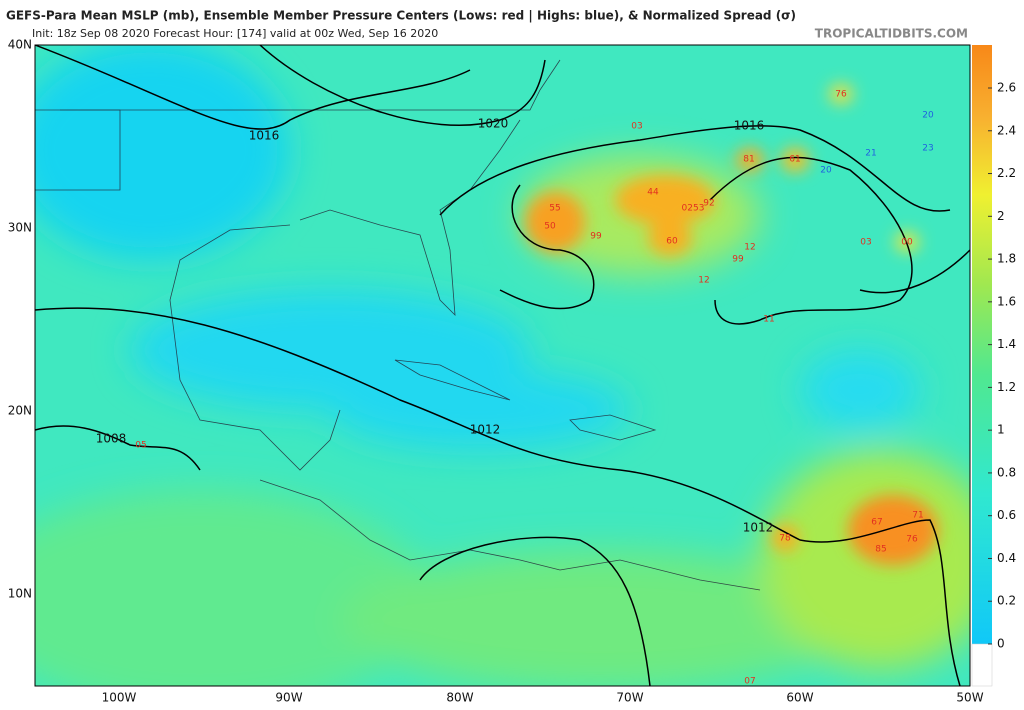  Describe the element at coordinates (1006, 472) in the screenshot. I see `colorbar-tick-label: 0.8` at that location.